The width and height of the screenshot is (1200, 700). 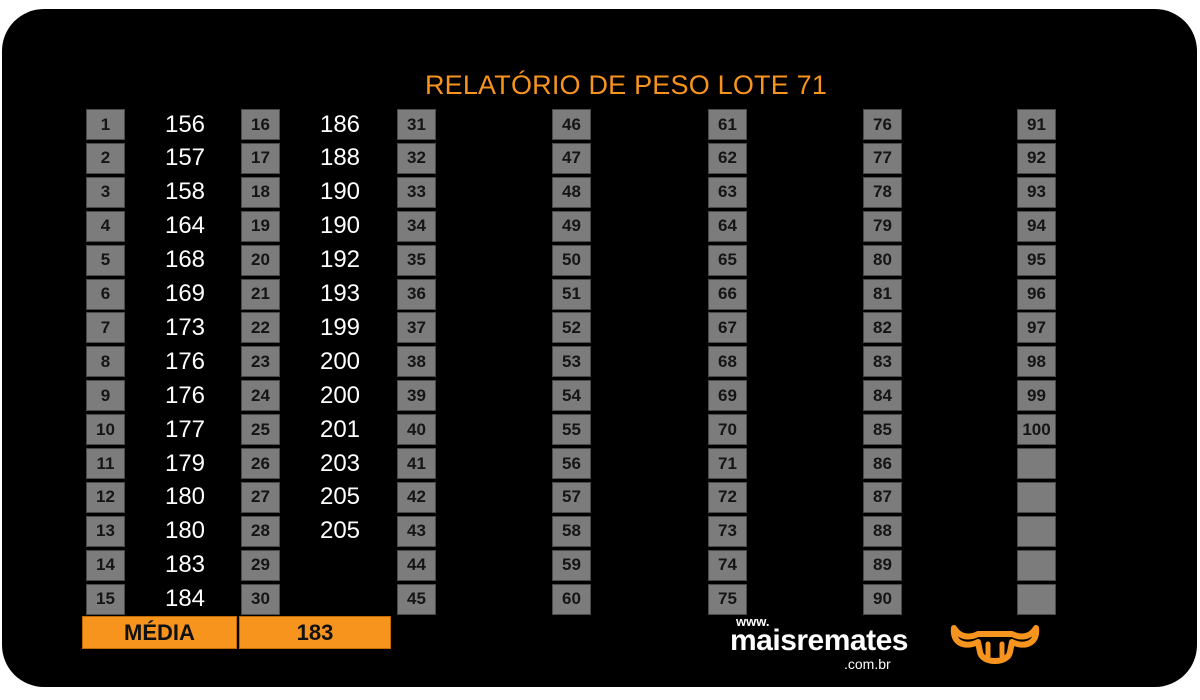 I want to click on animal-number-cell: 87, so click(x=882, y=497).